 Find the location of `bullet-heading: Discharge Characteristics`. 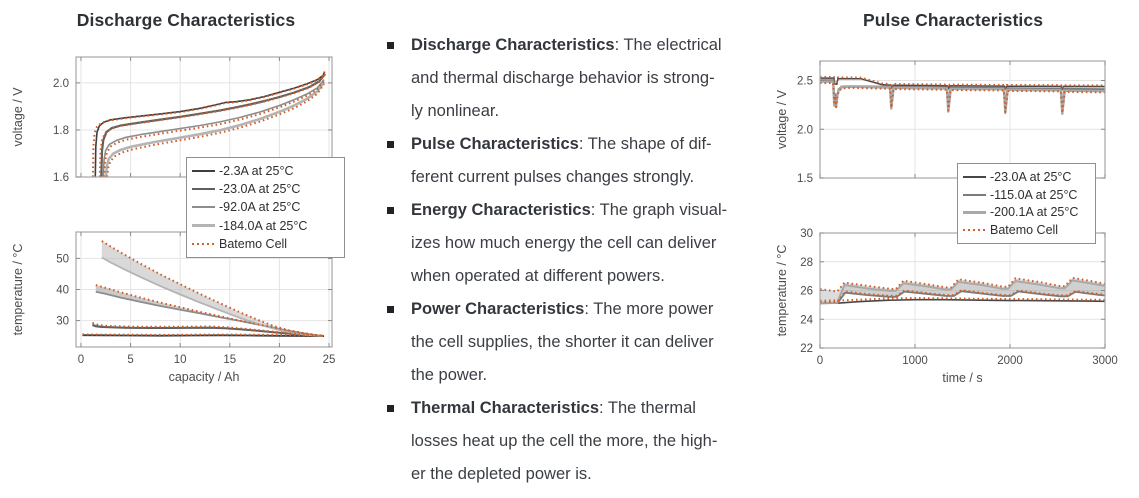

bullet-heading: Discharge Characteristics is located at coordinates (513, 45).